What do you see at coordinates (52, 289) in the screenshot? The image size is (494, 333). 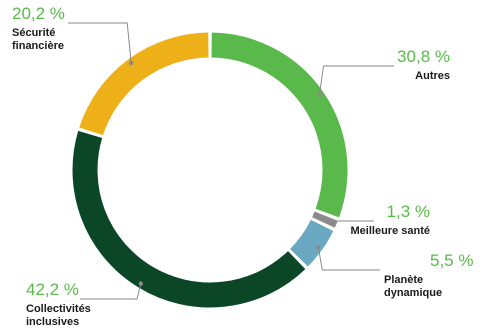 I see `percent-label-collectivites-inclusives: 42,2 %` at bounding box center [52, 289].